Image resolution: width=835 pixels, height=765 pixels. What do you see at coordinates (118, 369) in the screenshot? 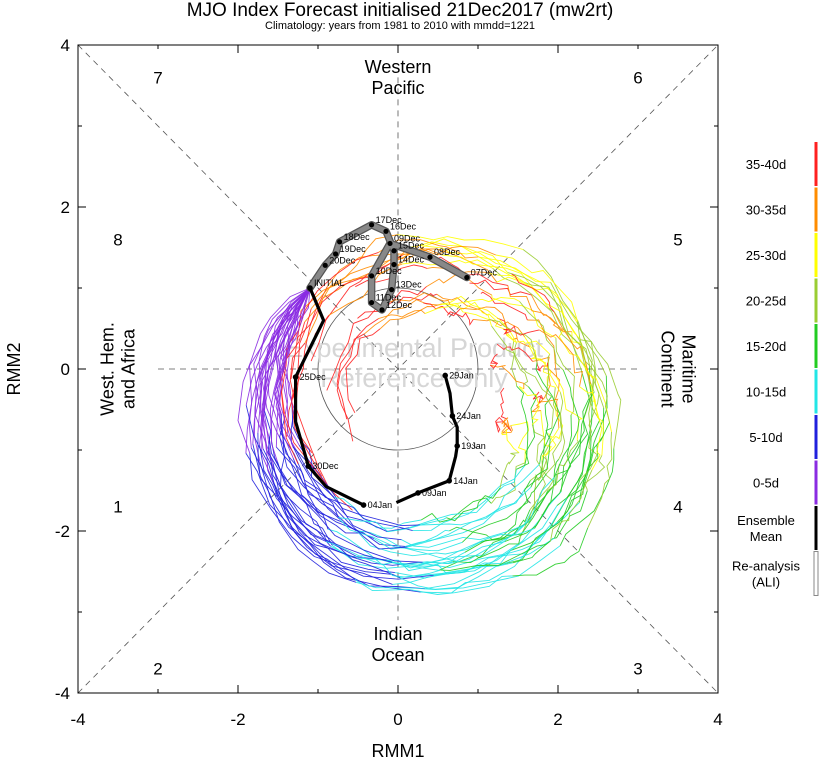
I see `region-label: West. Hem. and Africa` at bounding box center [118, 369].